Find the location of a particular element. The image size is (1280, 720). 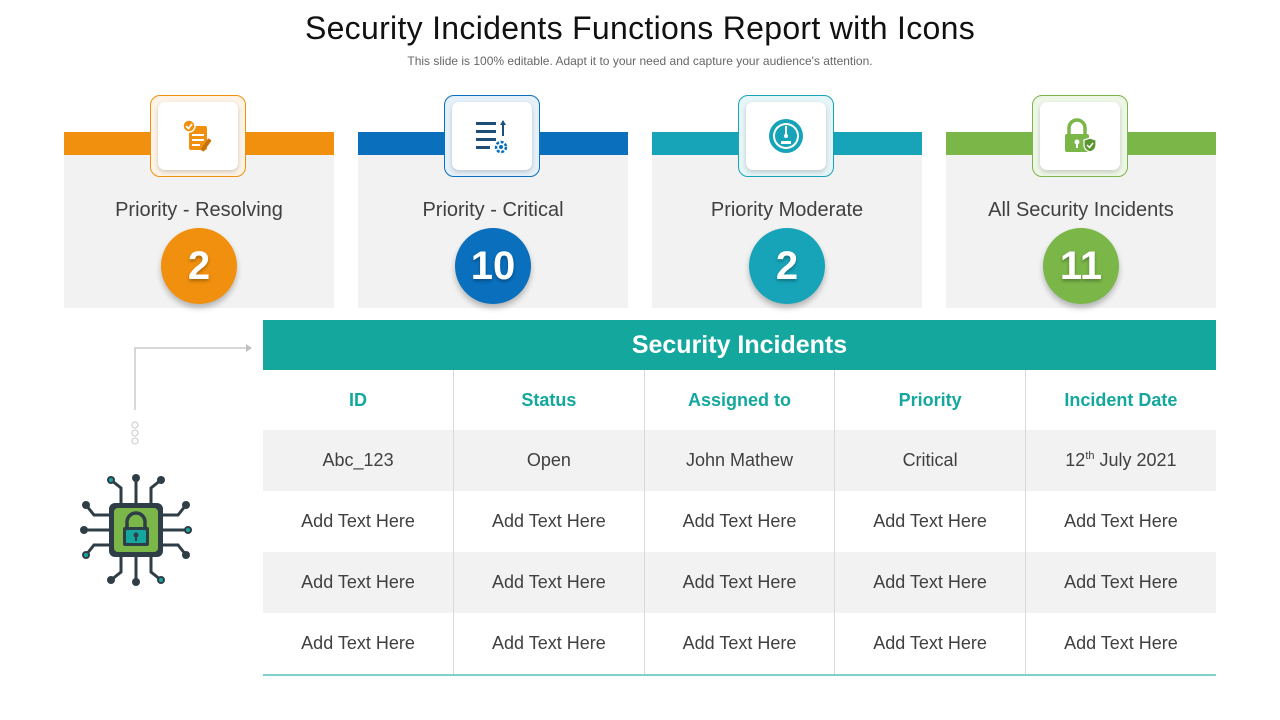

card-count-badge: 10 is located at coordinates (493, 266).